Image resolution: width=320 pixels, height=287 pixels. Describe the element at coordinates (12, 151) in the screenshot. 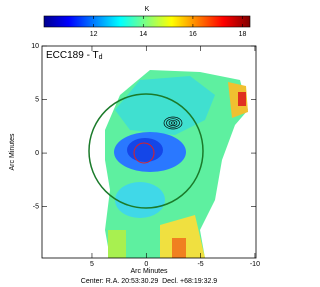

I see `y-axis-label: Arc Minutes` at that location.